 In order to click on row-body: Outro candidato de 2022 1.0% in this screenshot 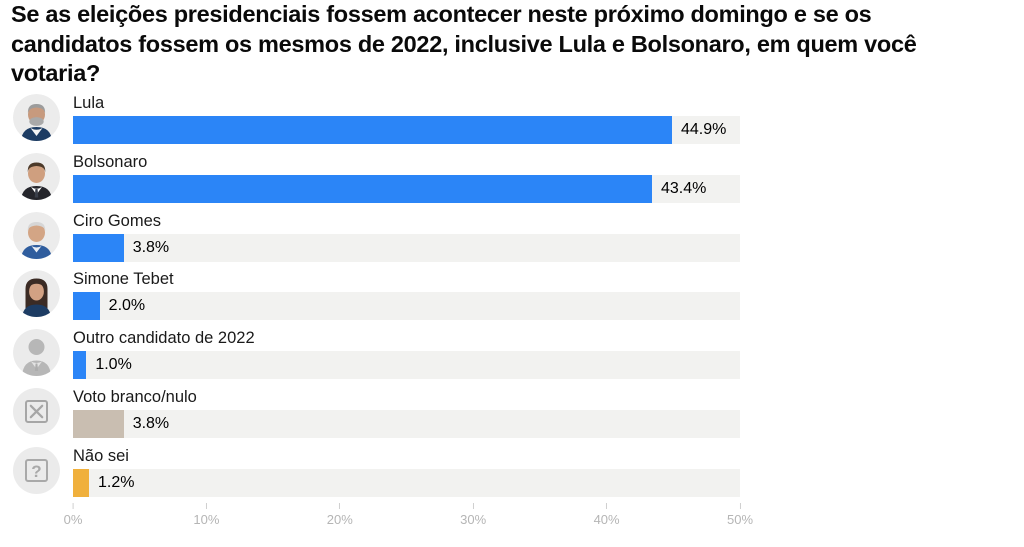, I will do `click(406, 353)`.